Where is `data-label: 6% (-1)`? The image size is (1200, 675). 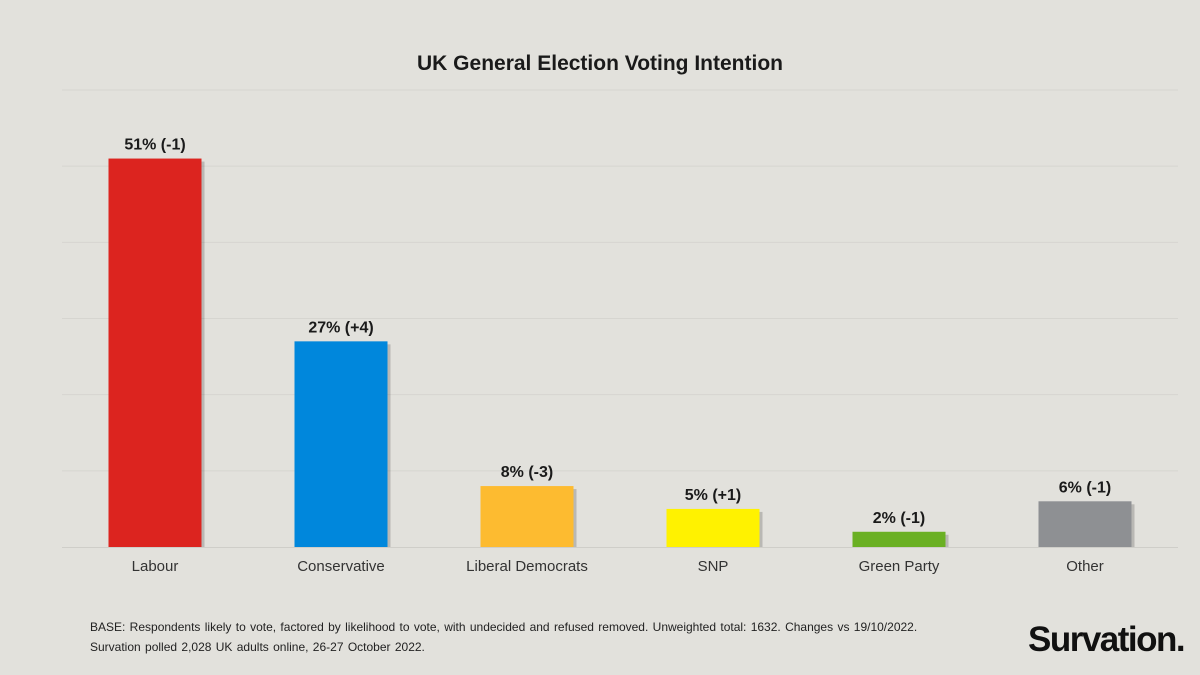 data-label: 6% (-1) is located at coordinates (1085, 487).